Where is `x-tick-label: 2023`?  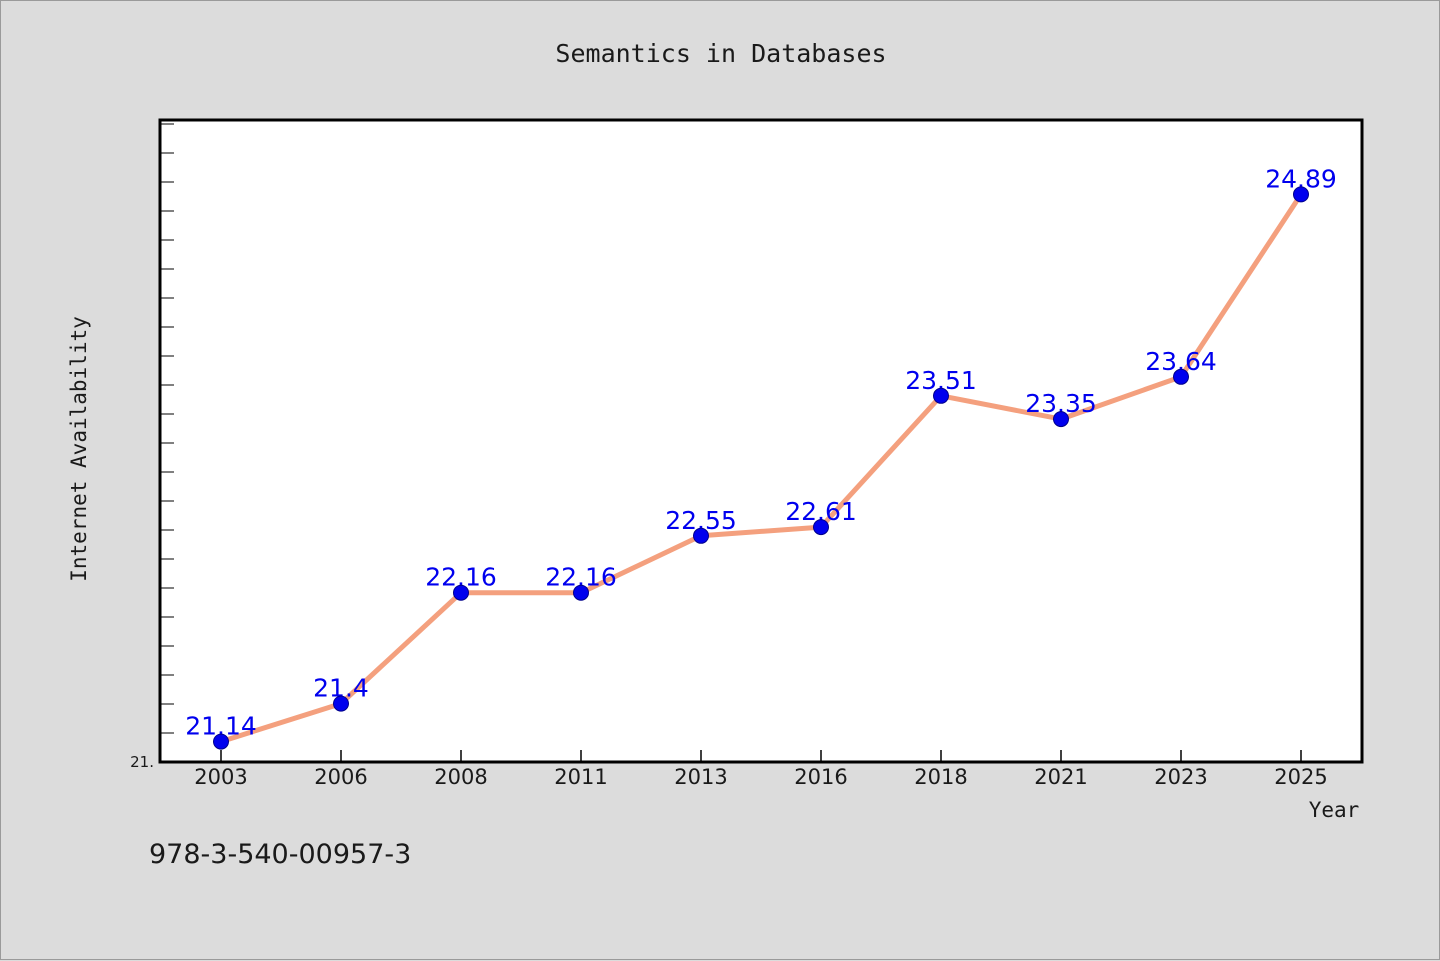
x-tick-label: 2023 is located at coordinates (1180, 777).